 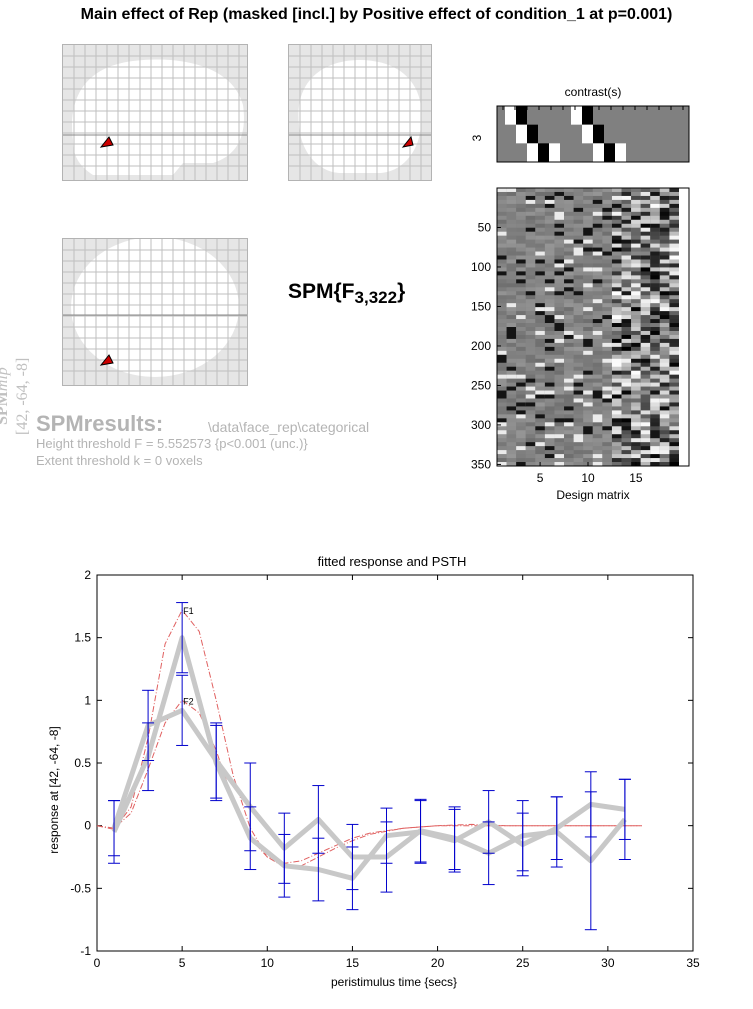 What do you see at coordinates (590, 473) in the screenshot?
I see `design-xticks: 5 10 15` at bounding box center [590, 473].